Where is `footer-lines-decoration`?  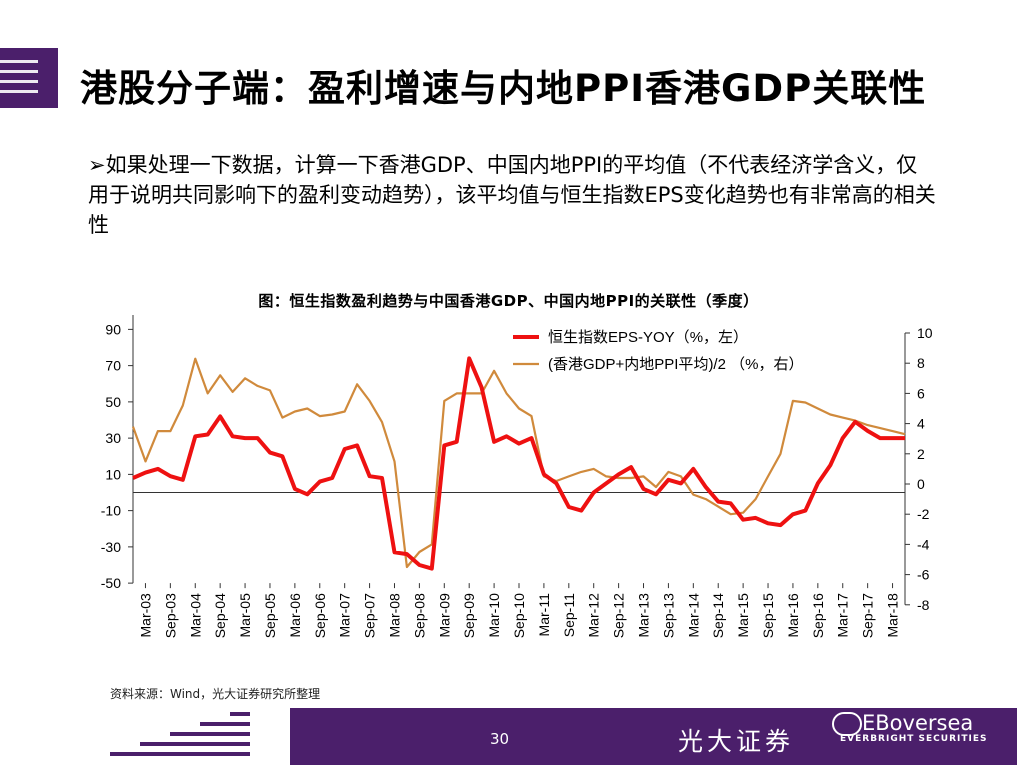 footer-lines-decoration is located at coordinates (145, 736).